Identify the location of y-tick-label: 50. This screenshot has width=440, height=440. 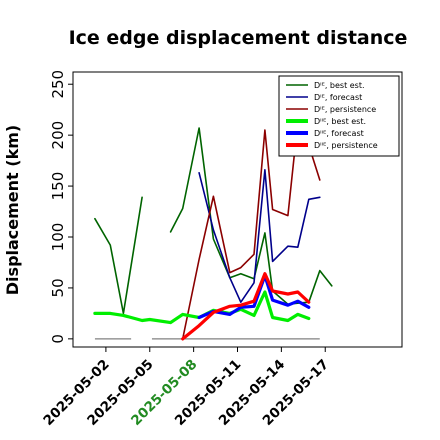
(58, 287).